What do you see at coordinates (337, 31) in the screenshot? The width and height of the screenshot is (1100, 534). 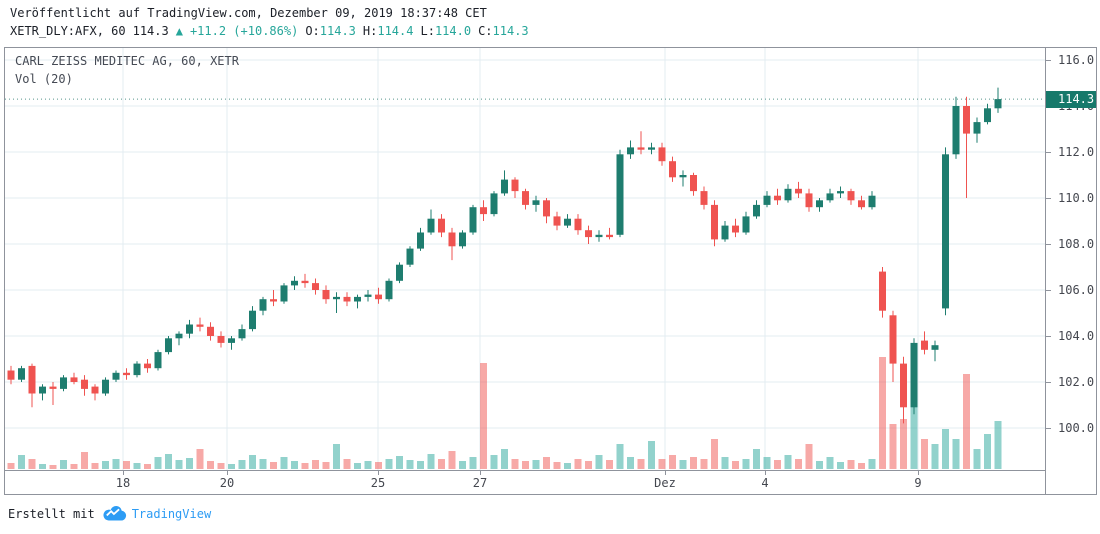 I see `open-value: 114.3` at bounding box center [337, 31].